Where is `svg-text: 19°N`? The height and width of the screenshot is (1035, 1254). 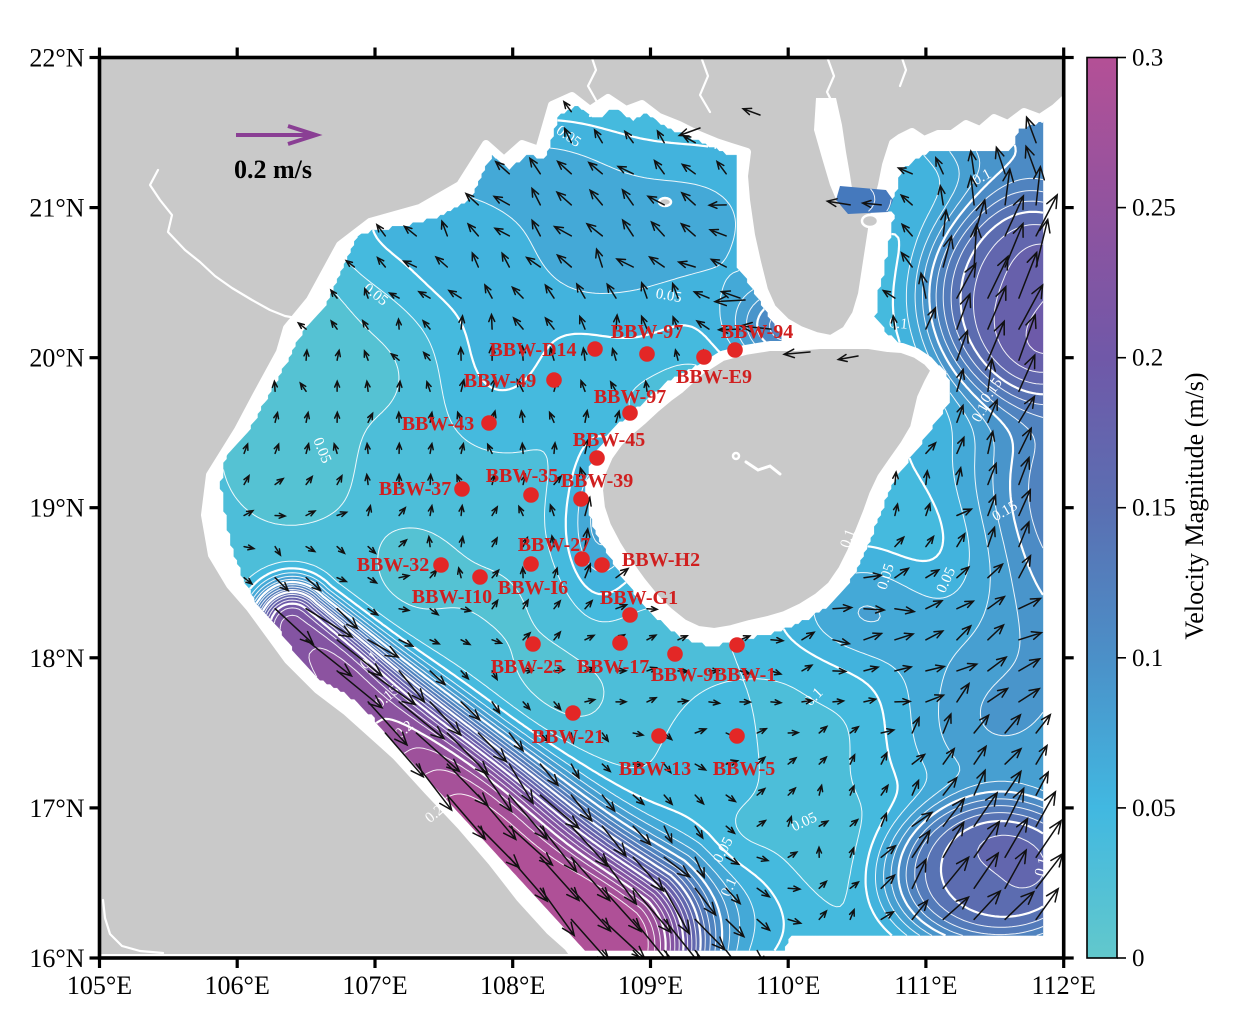 svg-text: 19°N is located at coordinates (56, 508).